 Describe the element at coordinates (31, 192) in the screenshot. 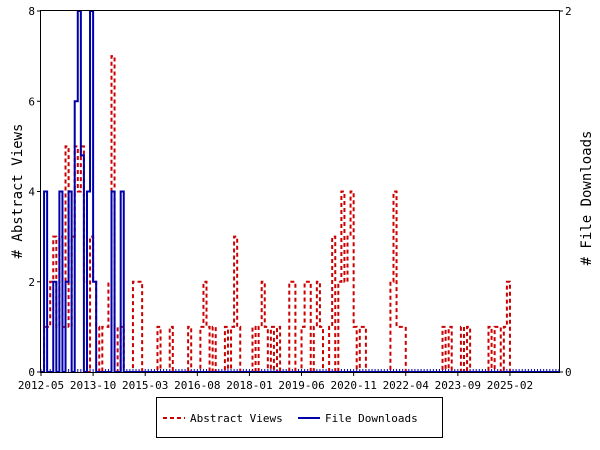

I see `y-tick-label: 4` at that location.